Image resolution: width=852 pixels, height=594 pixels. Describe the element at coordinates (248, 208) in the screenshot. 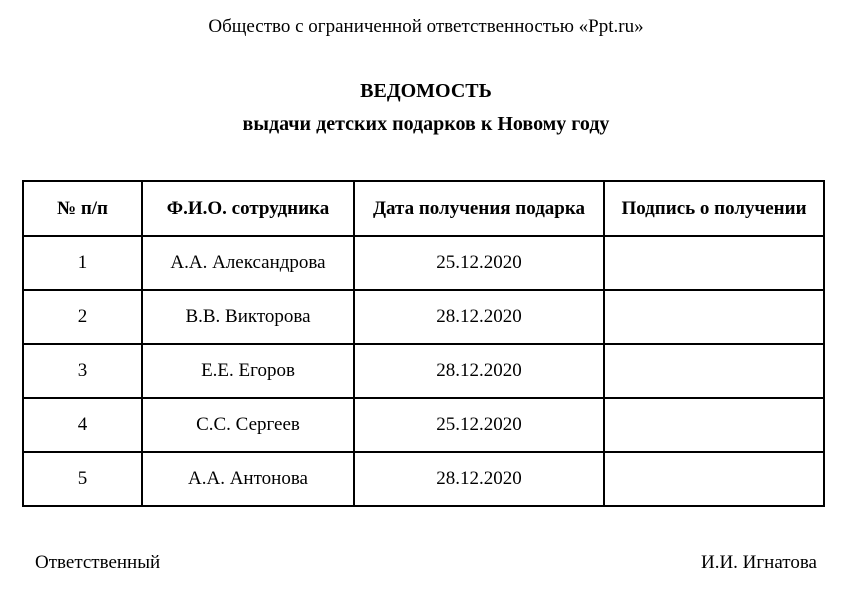

I see `column-header-name: Ф.И.О. сотрудника` at that location.